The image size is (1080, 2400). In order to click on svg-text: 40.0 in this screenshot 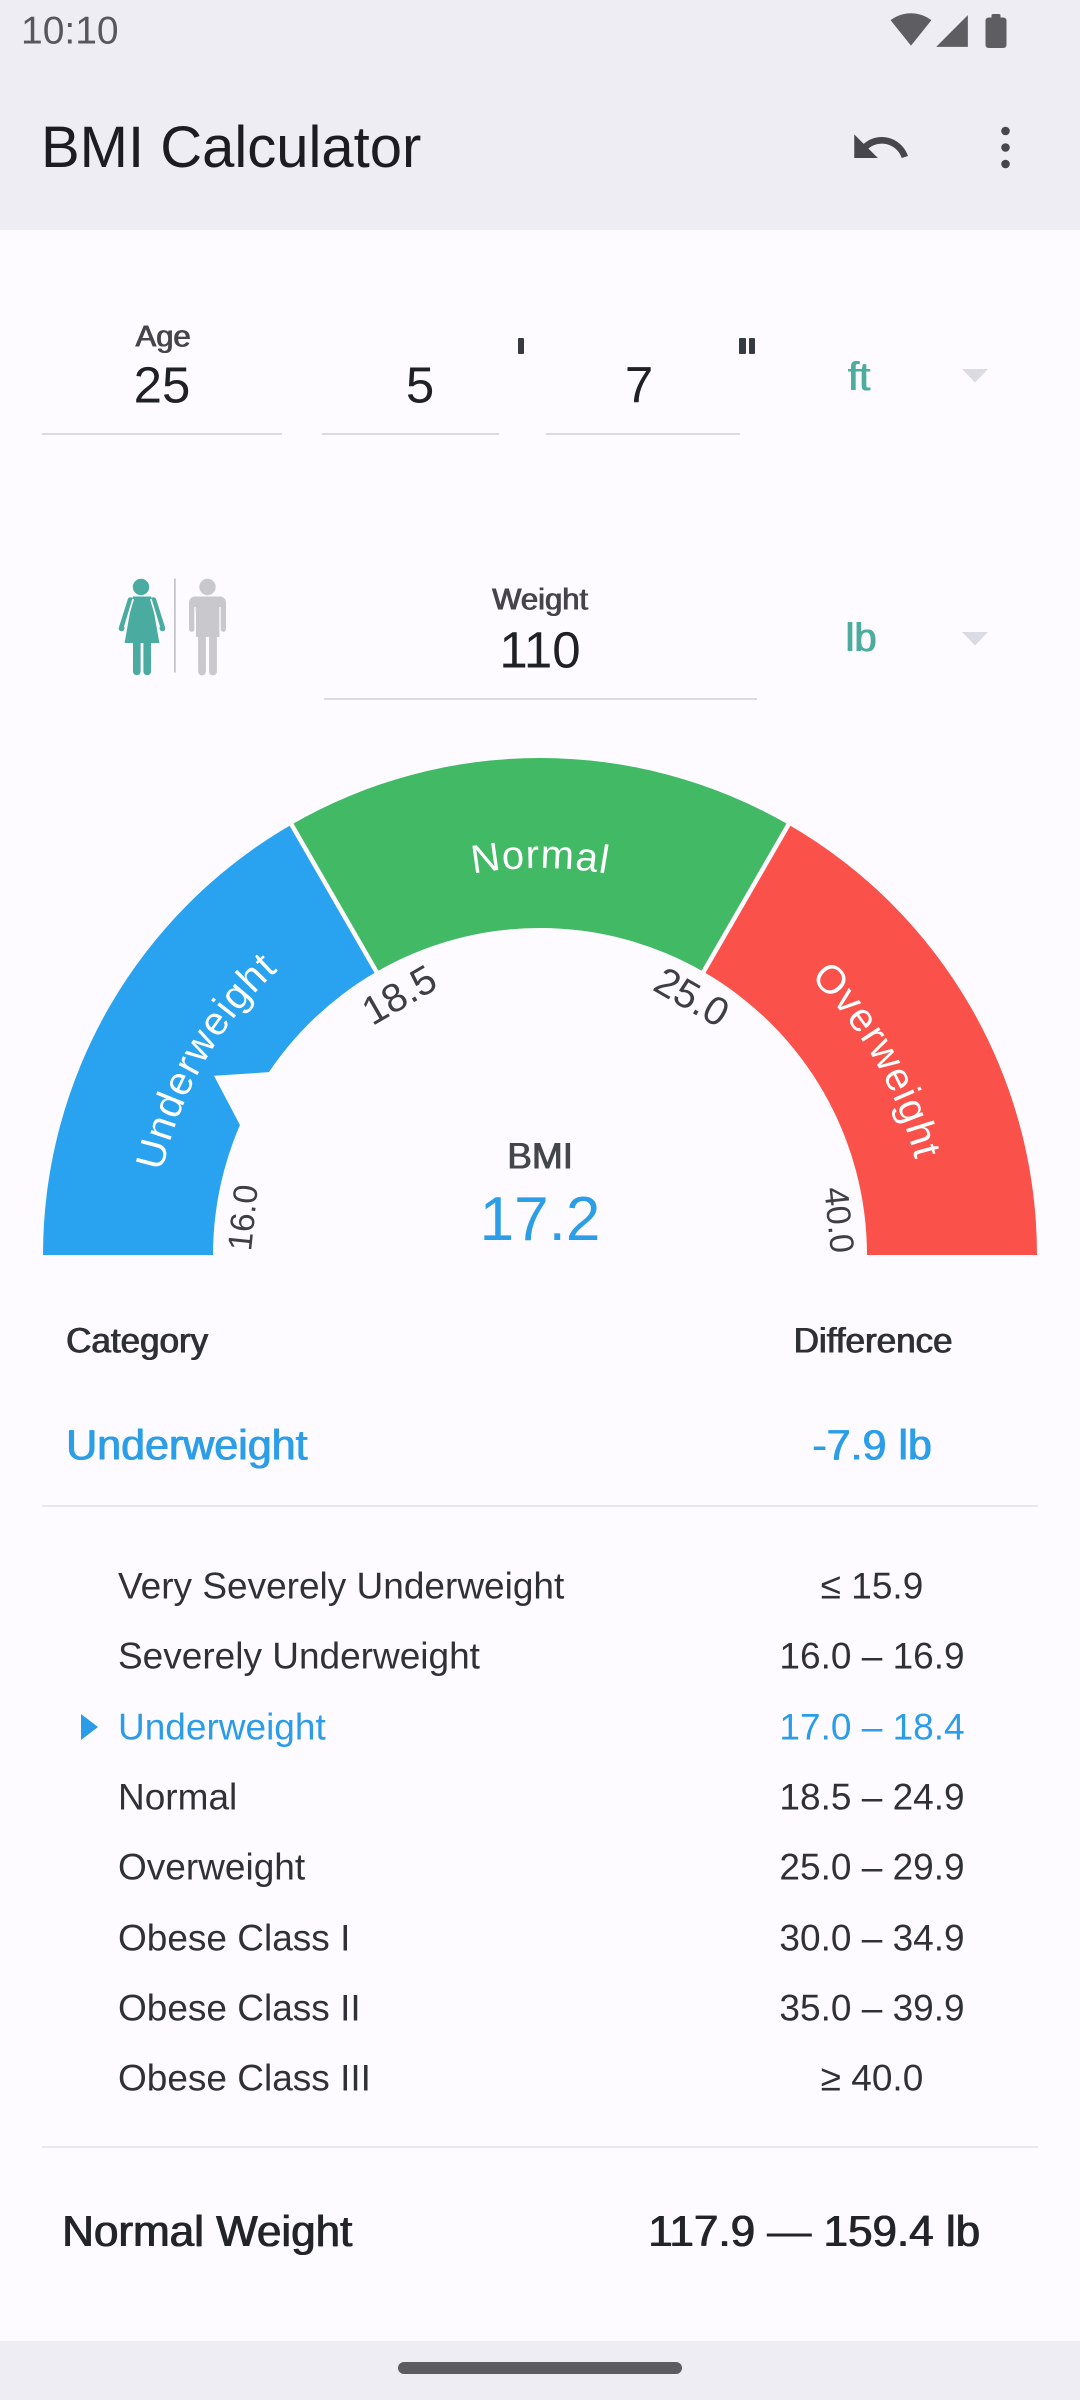, I will do `click(838, 1220)`.